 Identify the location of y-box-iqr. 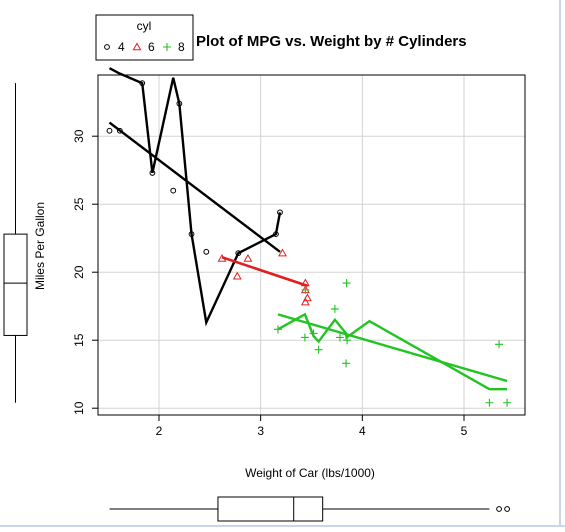
(15, 284).